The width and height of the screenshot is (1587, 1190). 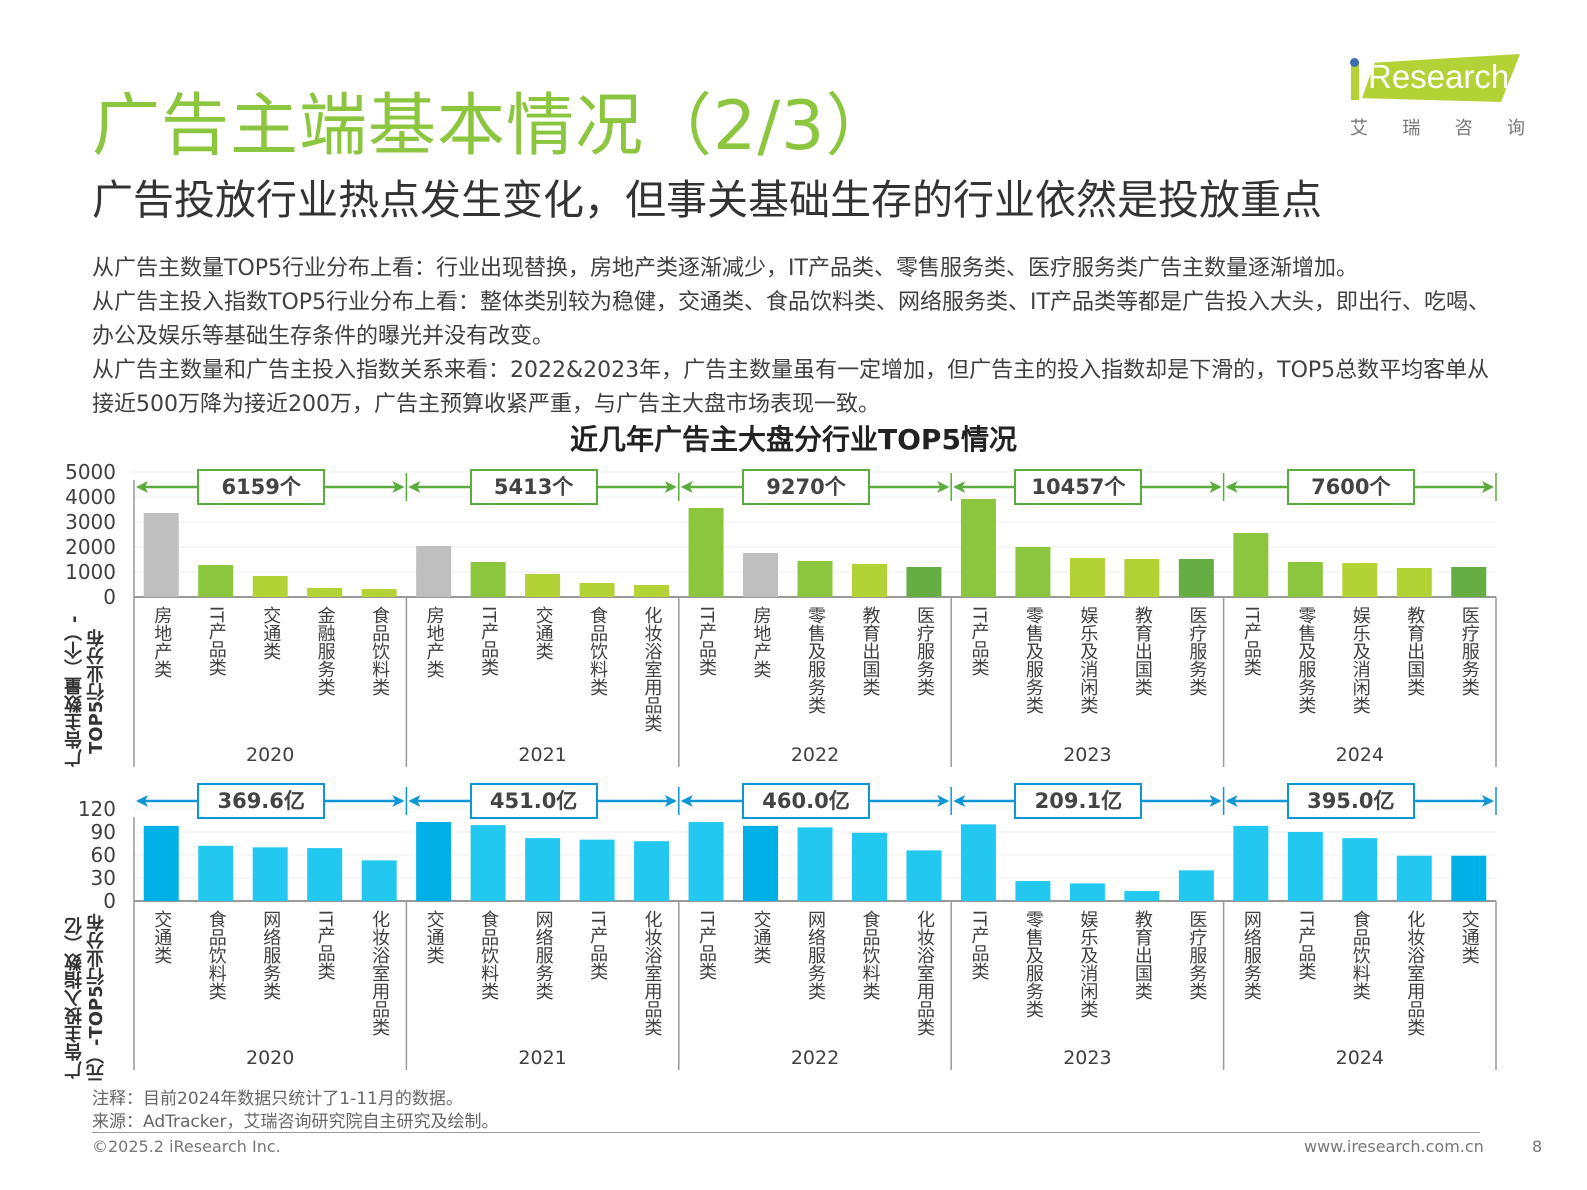 What do you see at coordinates (1394, 1146) in the screenshot?
I see `website-link: www.iresearch.com.cn` at bounding box center [1394, 1146].